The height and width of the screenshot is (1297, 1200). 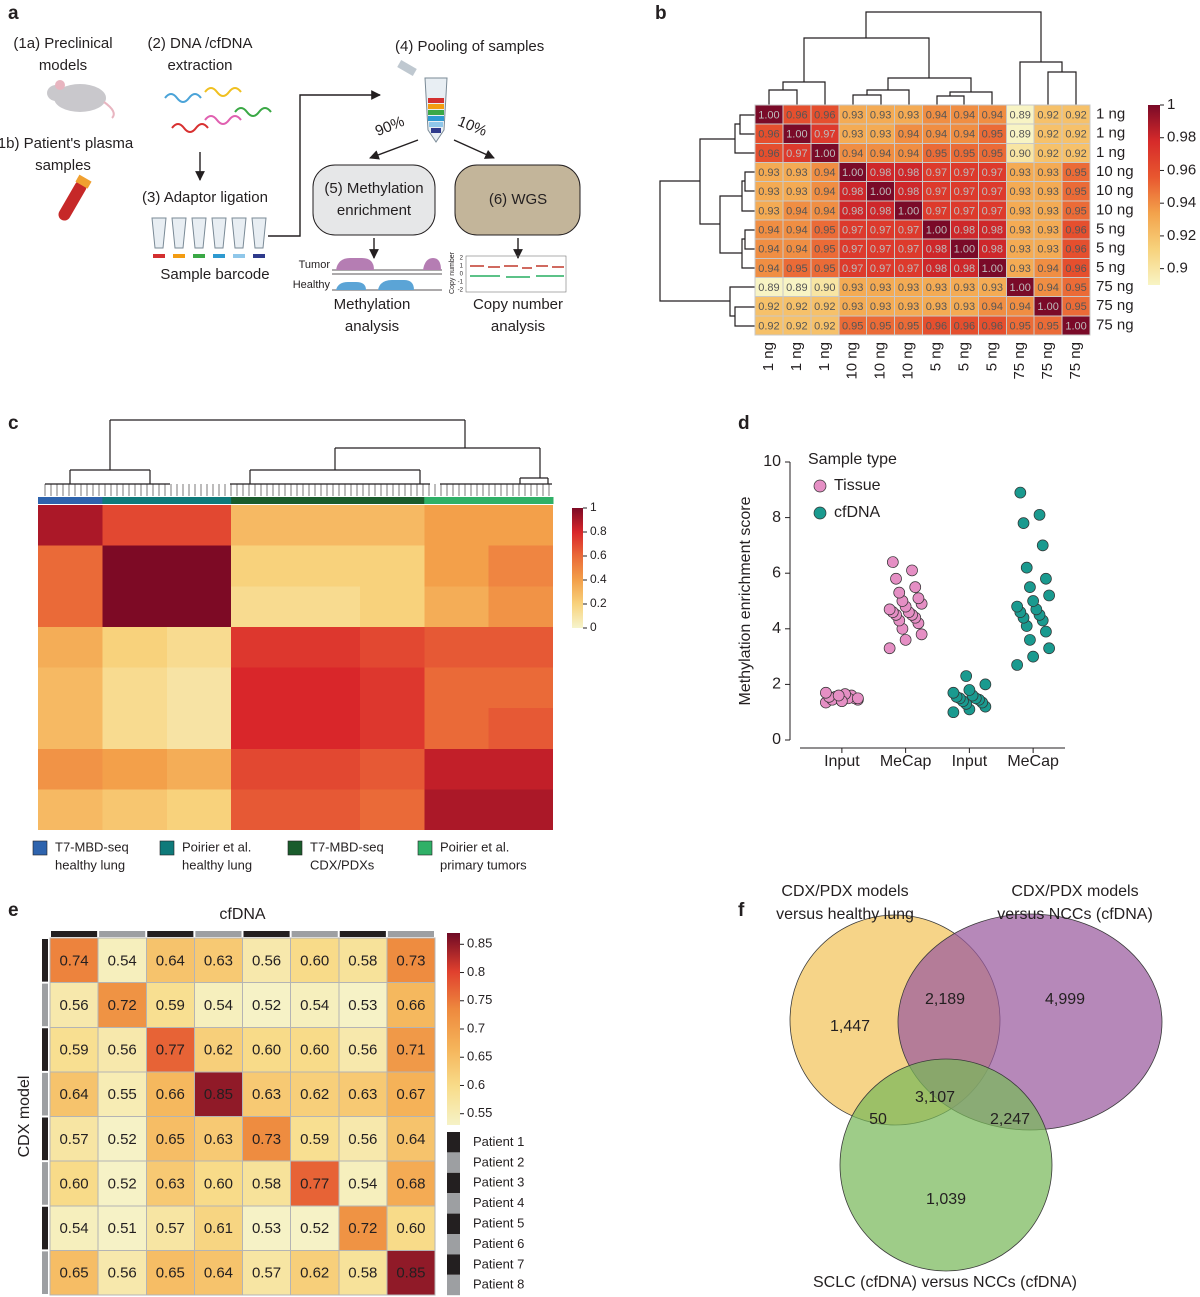 What do you see at coordinates (776, 628) in the screenshot?
I see `y-tick-label: 4` at bounding box center [776, 628].